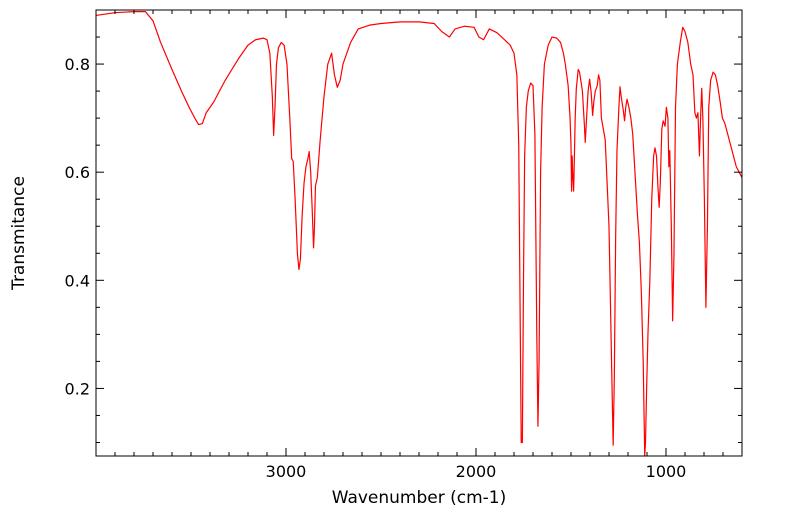 The height and width of the screenshot is (516, 799). Describe the element at coordinates (286, 471) in the screenshot. I see `x-tick-label: 3000` at that location.